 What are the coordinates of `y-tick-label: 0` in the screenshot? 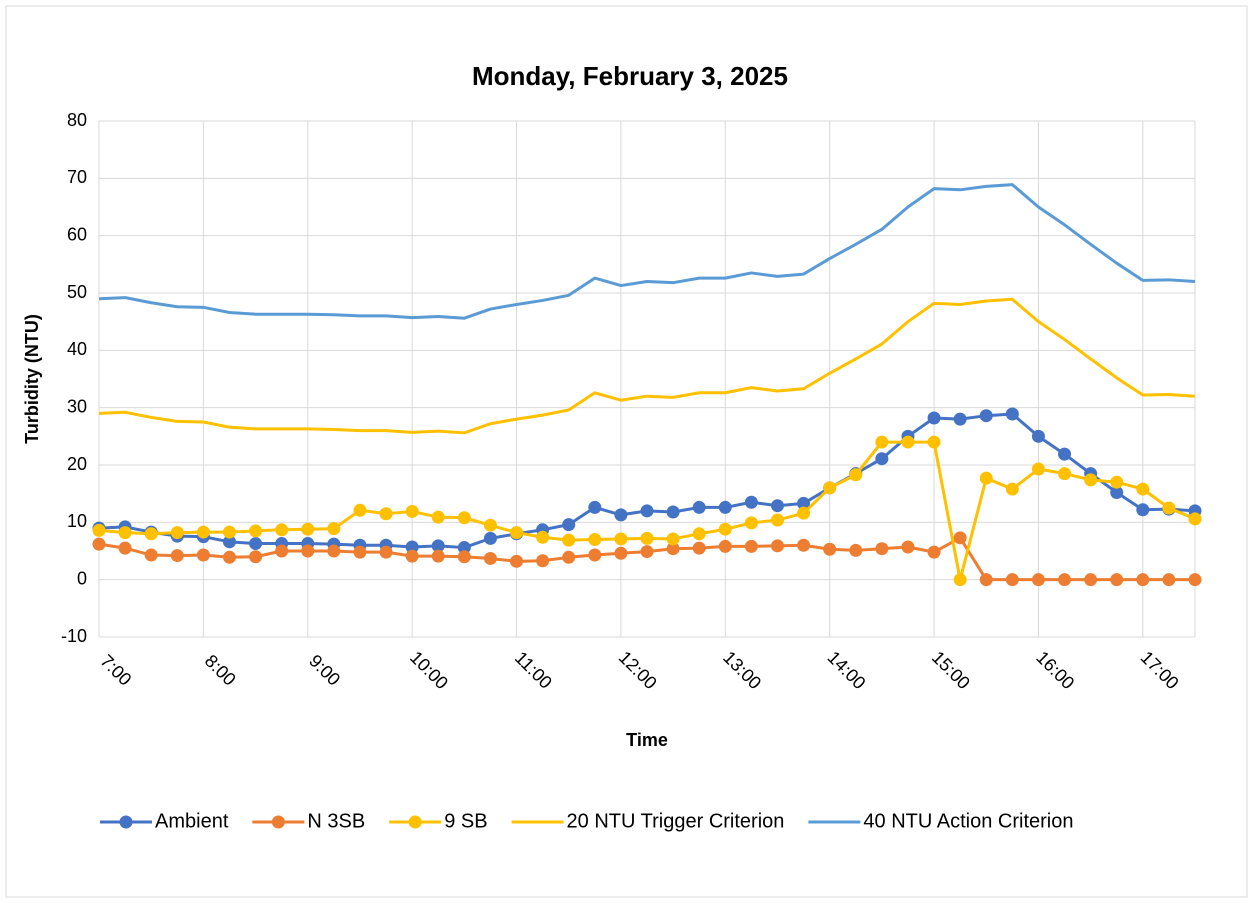 It's located at (82, 578).